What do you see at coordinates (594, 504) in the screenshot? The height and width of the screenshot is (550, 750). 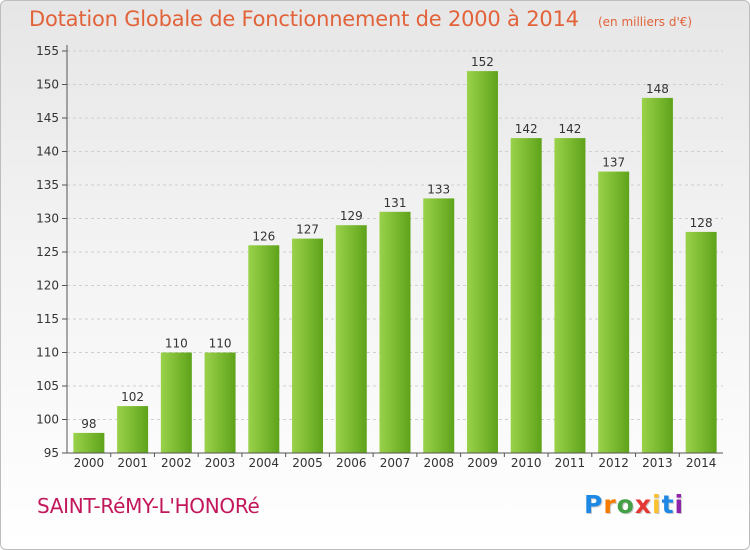 I see `logo-letter: P` at bounding box center [594, 504].